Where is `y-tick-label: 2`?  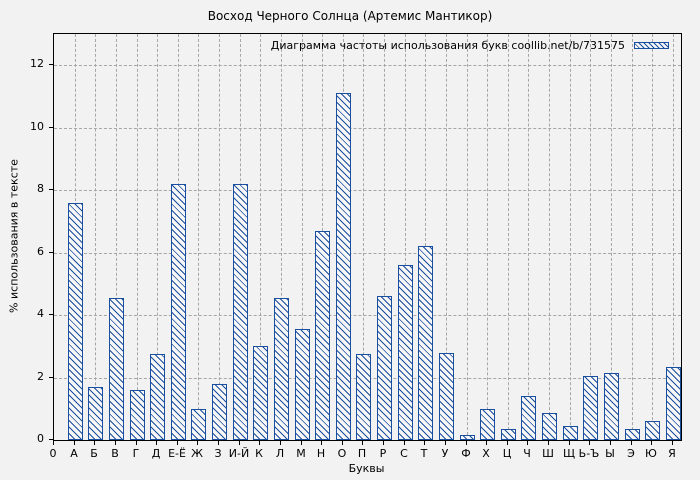 y-tick-label: 2 is located at coordinates (40, 376).